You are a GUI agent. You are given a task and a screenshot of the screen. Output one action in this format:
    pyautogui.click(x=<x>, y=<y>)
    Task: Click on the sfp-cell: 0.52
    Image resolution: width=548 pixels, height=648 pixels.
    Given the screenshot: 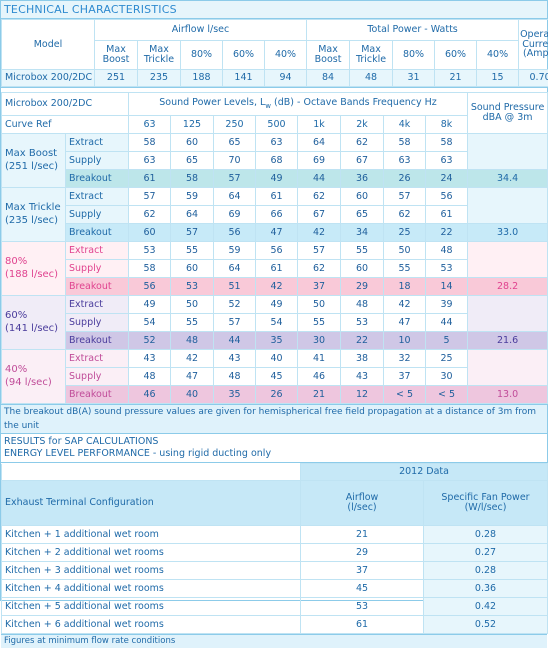 What is the action you would take?
    pyautogui.click(x=486, y=625)
    